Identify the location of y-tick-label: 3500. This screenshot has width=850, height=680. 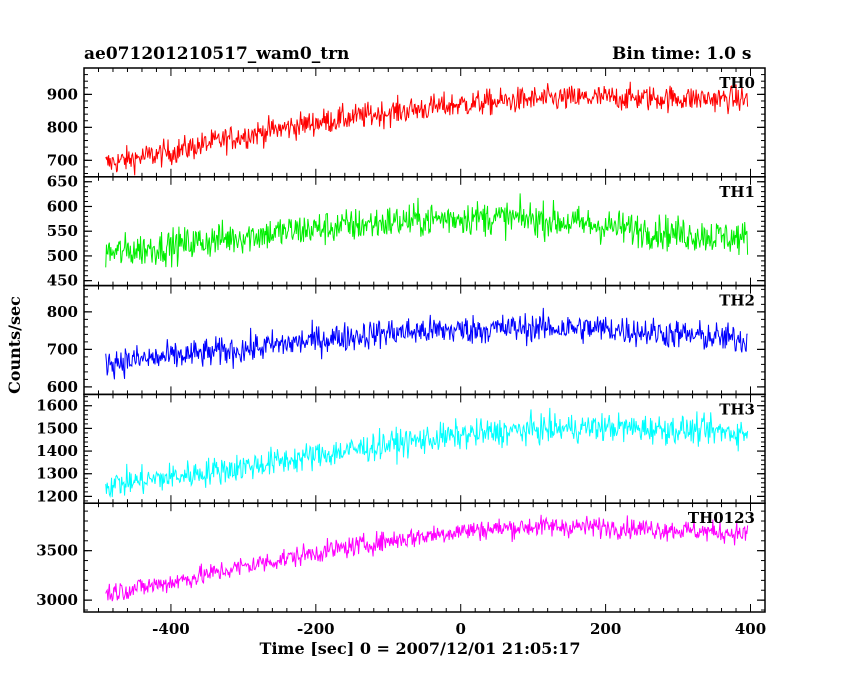
(57, 551).